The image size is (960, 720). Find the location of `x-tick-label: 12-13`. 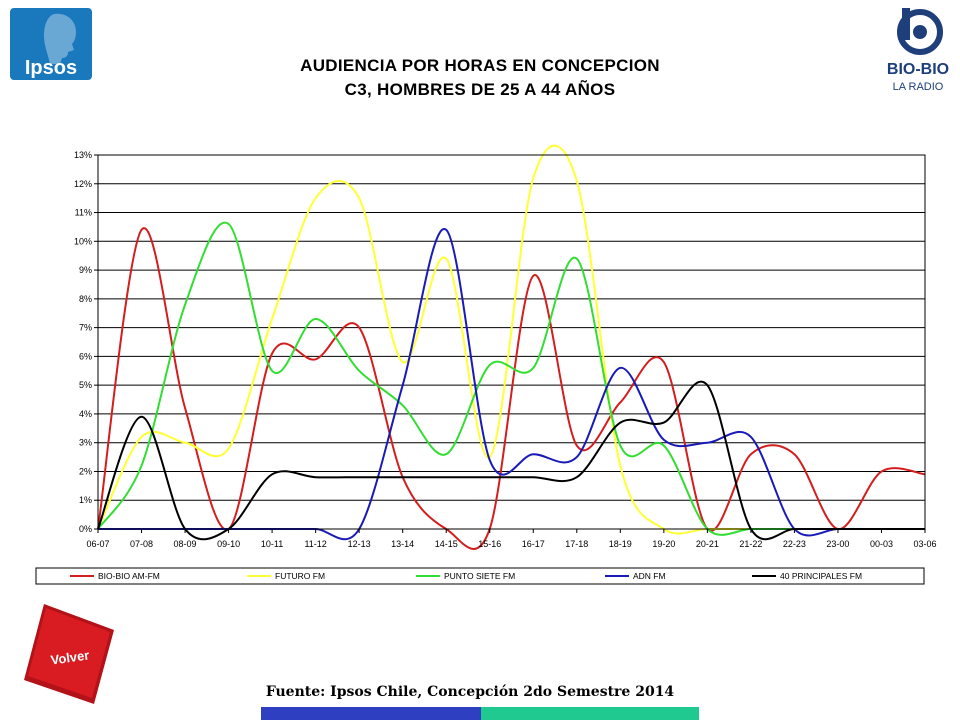

x-tick-label: 12-13 is located at coordinates (359, 544).